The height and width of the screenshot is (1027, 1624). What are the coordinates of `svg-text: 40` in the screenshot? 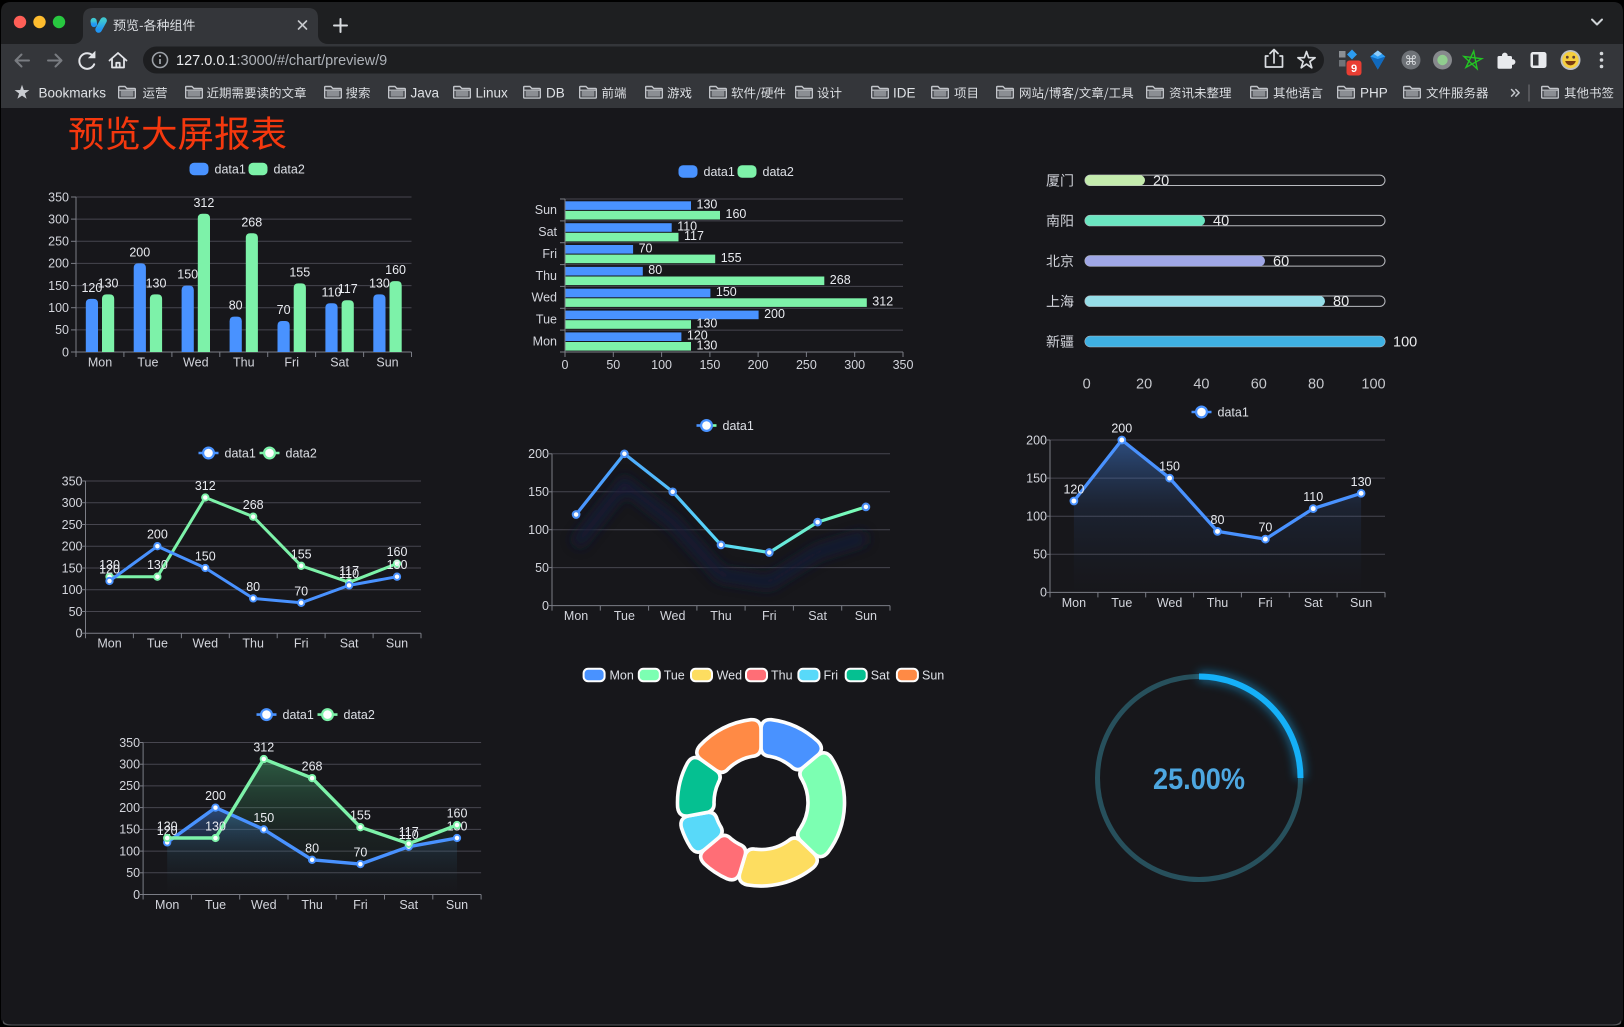 It's located at (1201, 385).